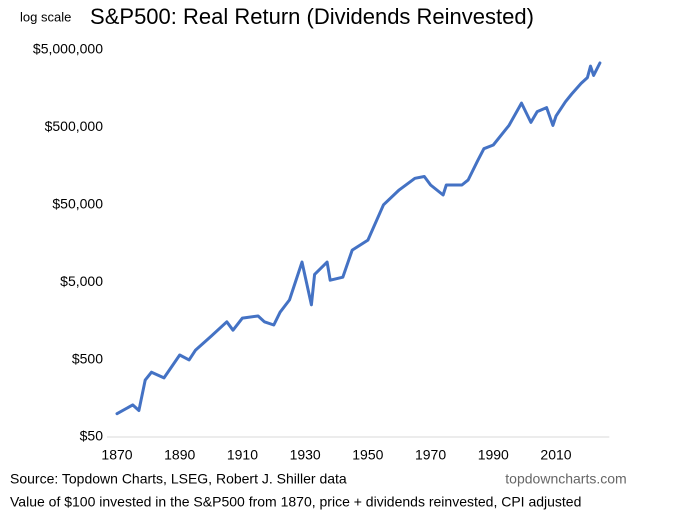 The height and width of the screenshot is (514, 680). What do you see at coordinates (77, 204) in the screenshot?
I see `y-tick-label: $50,000` at bounding box center [77, 204].